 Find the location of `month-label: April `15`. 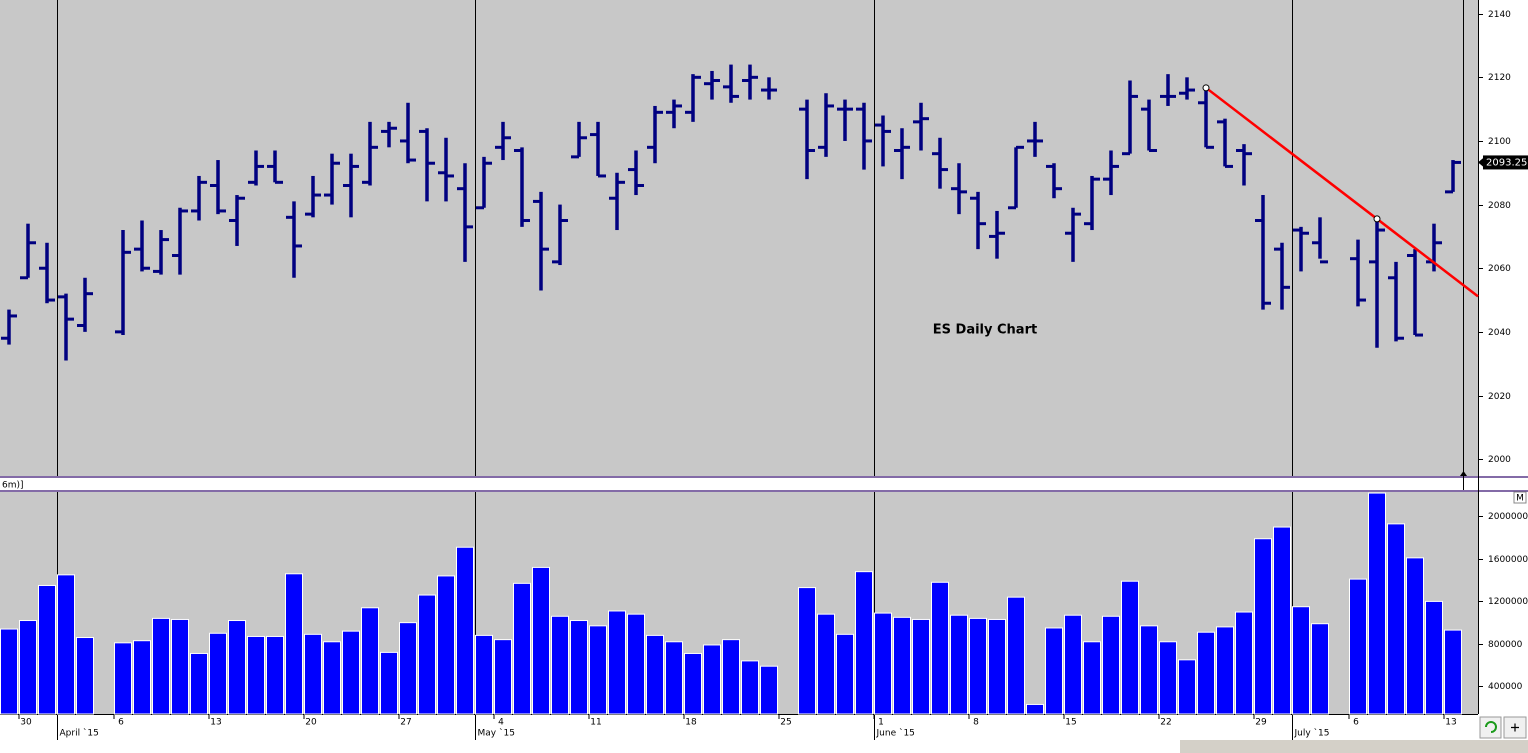

month-label: April `15 is located at coordinates (79, 733).